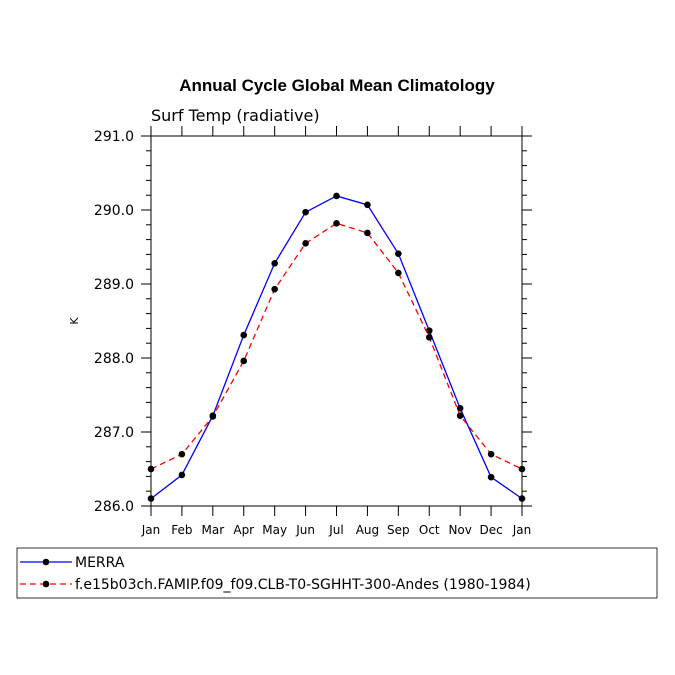 The width and height of the screenshot is (675, 675). Describe the element at coordinates (335, 530) in the screenshot. I see `x-tick-label: Jul` at that location.